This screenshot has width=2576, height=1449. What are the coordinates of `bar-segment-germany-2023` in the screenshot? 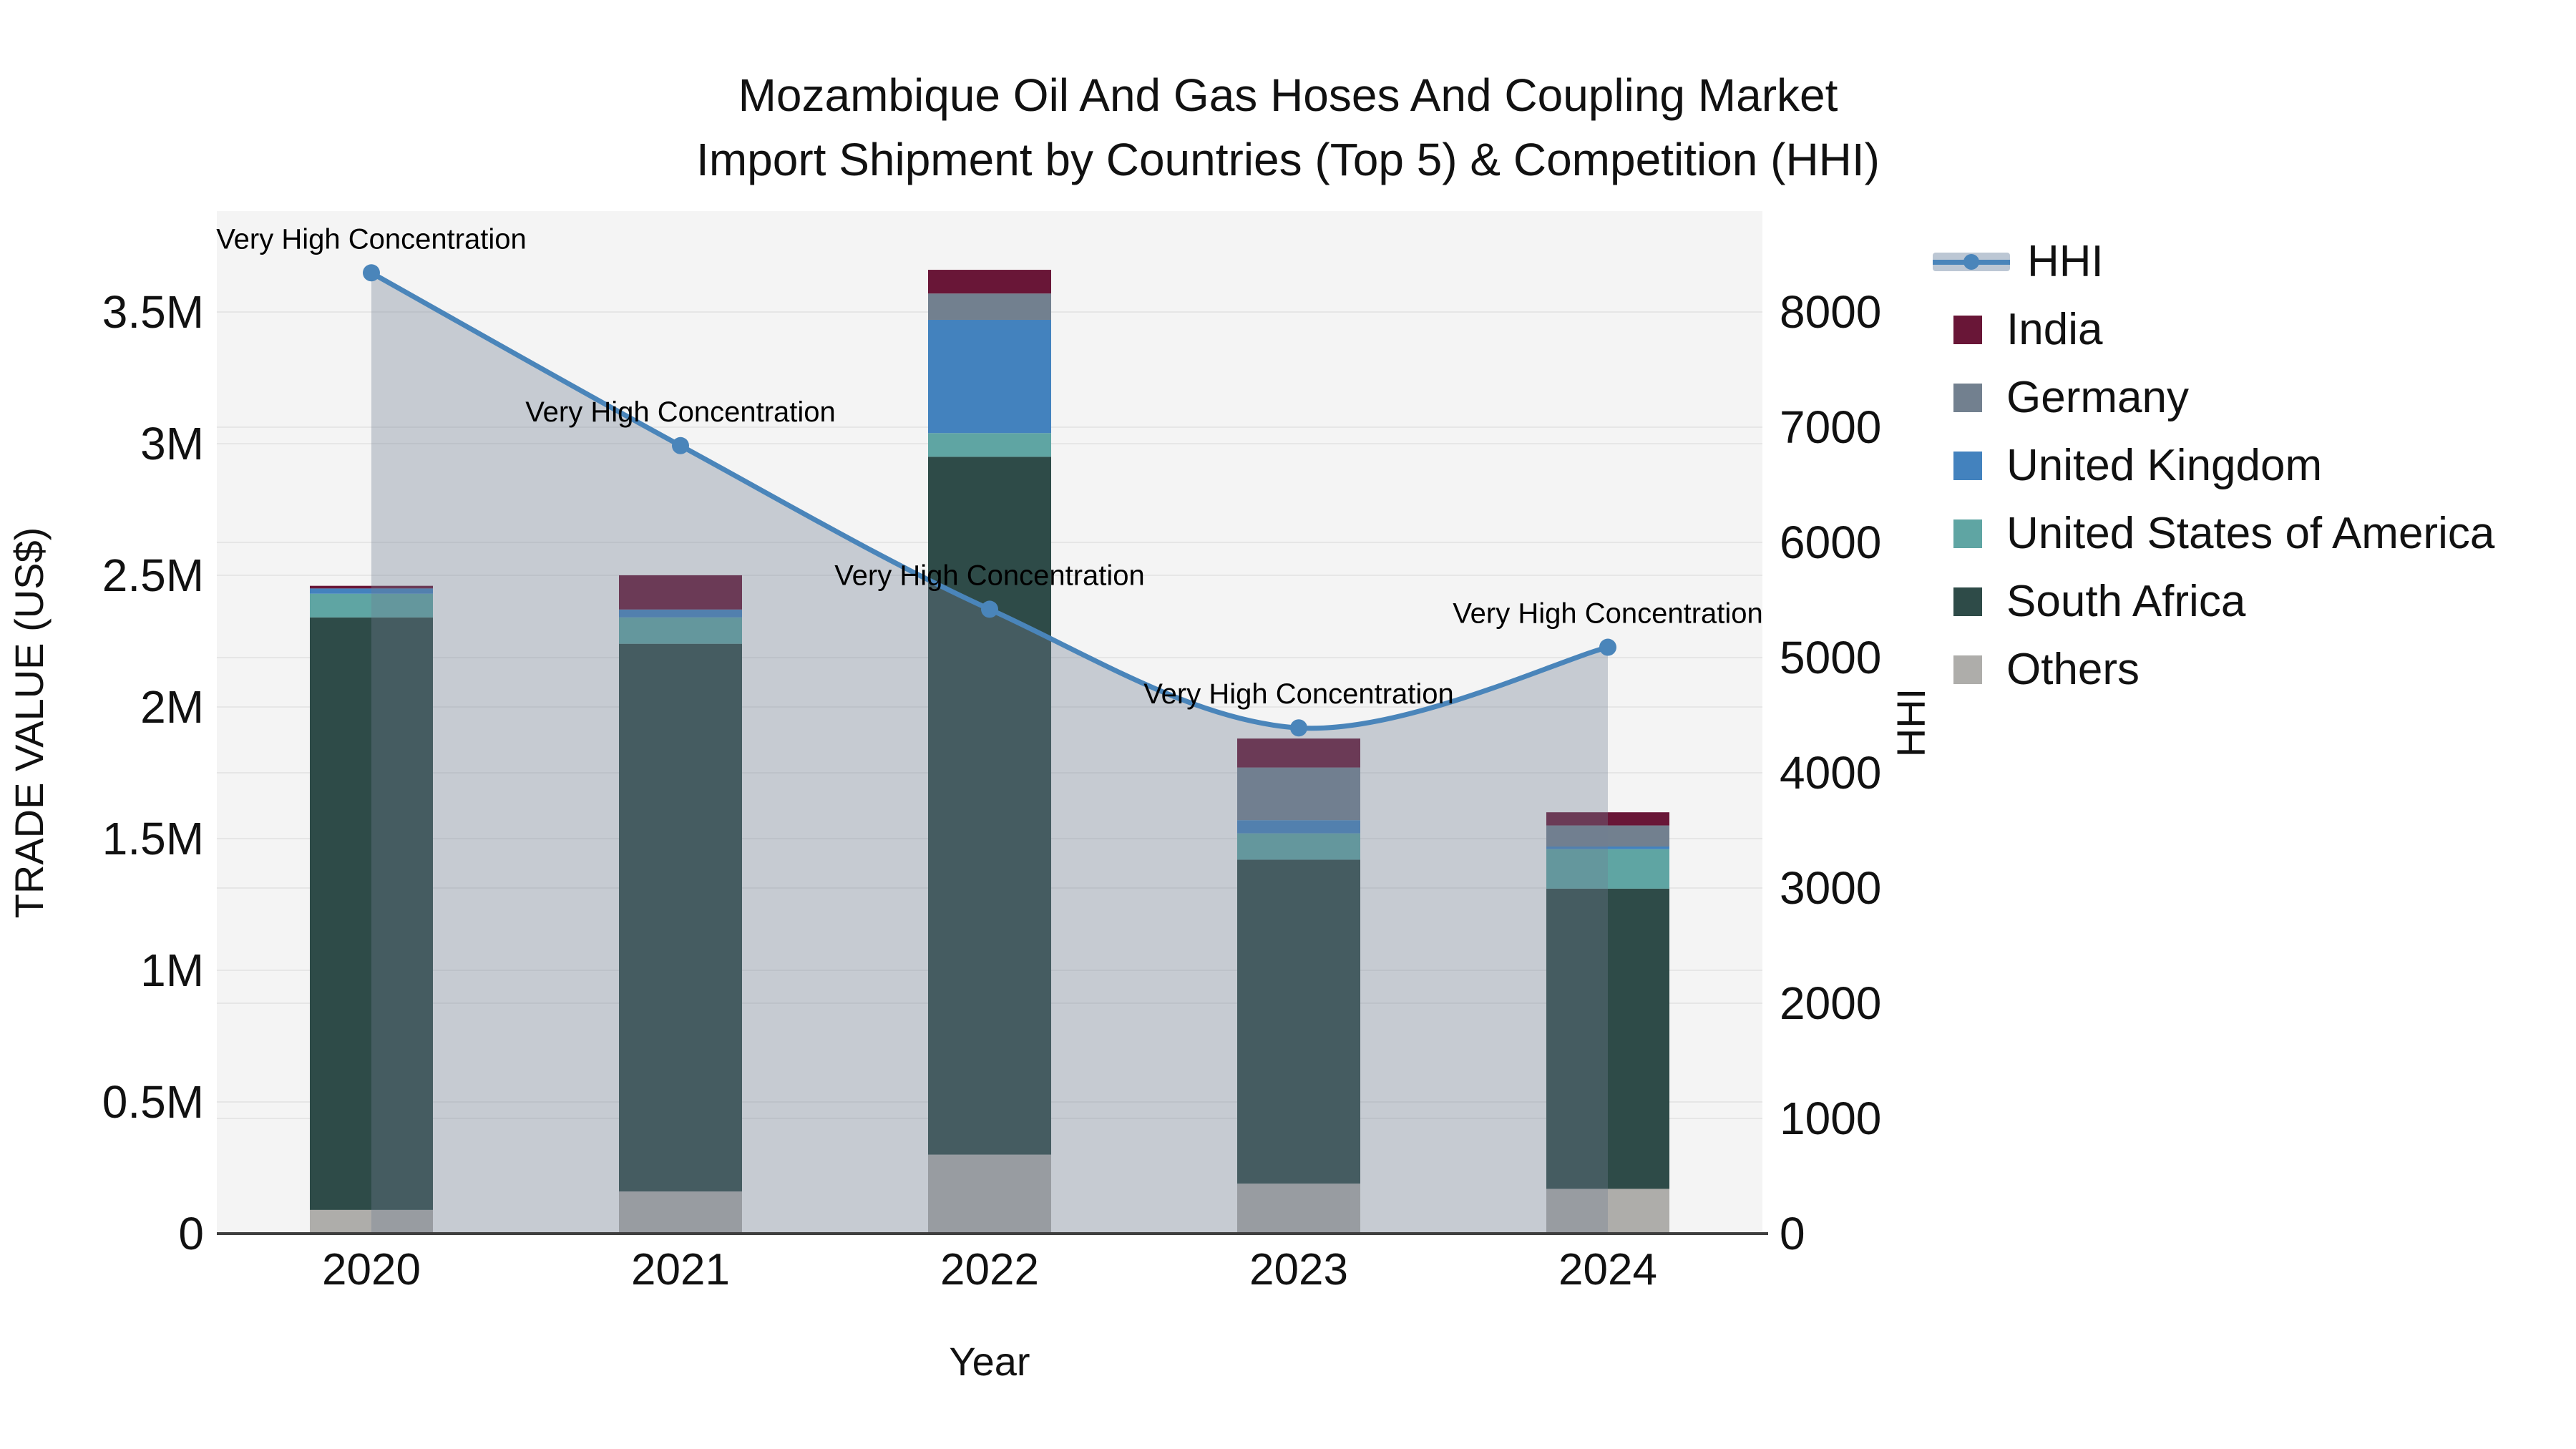 It's located at (1298, 794).